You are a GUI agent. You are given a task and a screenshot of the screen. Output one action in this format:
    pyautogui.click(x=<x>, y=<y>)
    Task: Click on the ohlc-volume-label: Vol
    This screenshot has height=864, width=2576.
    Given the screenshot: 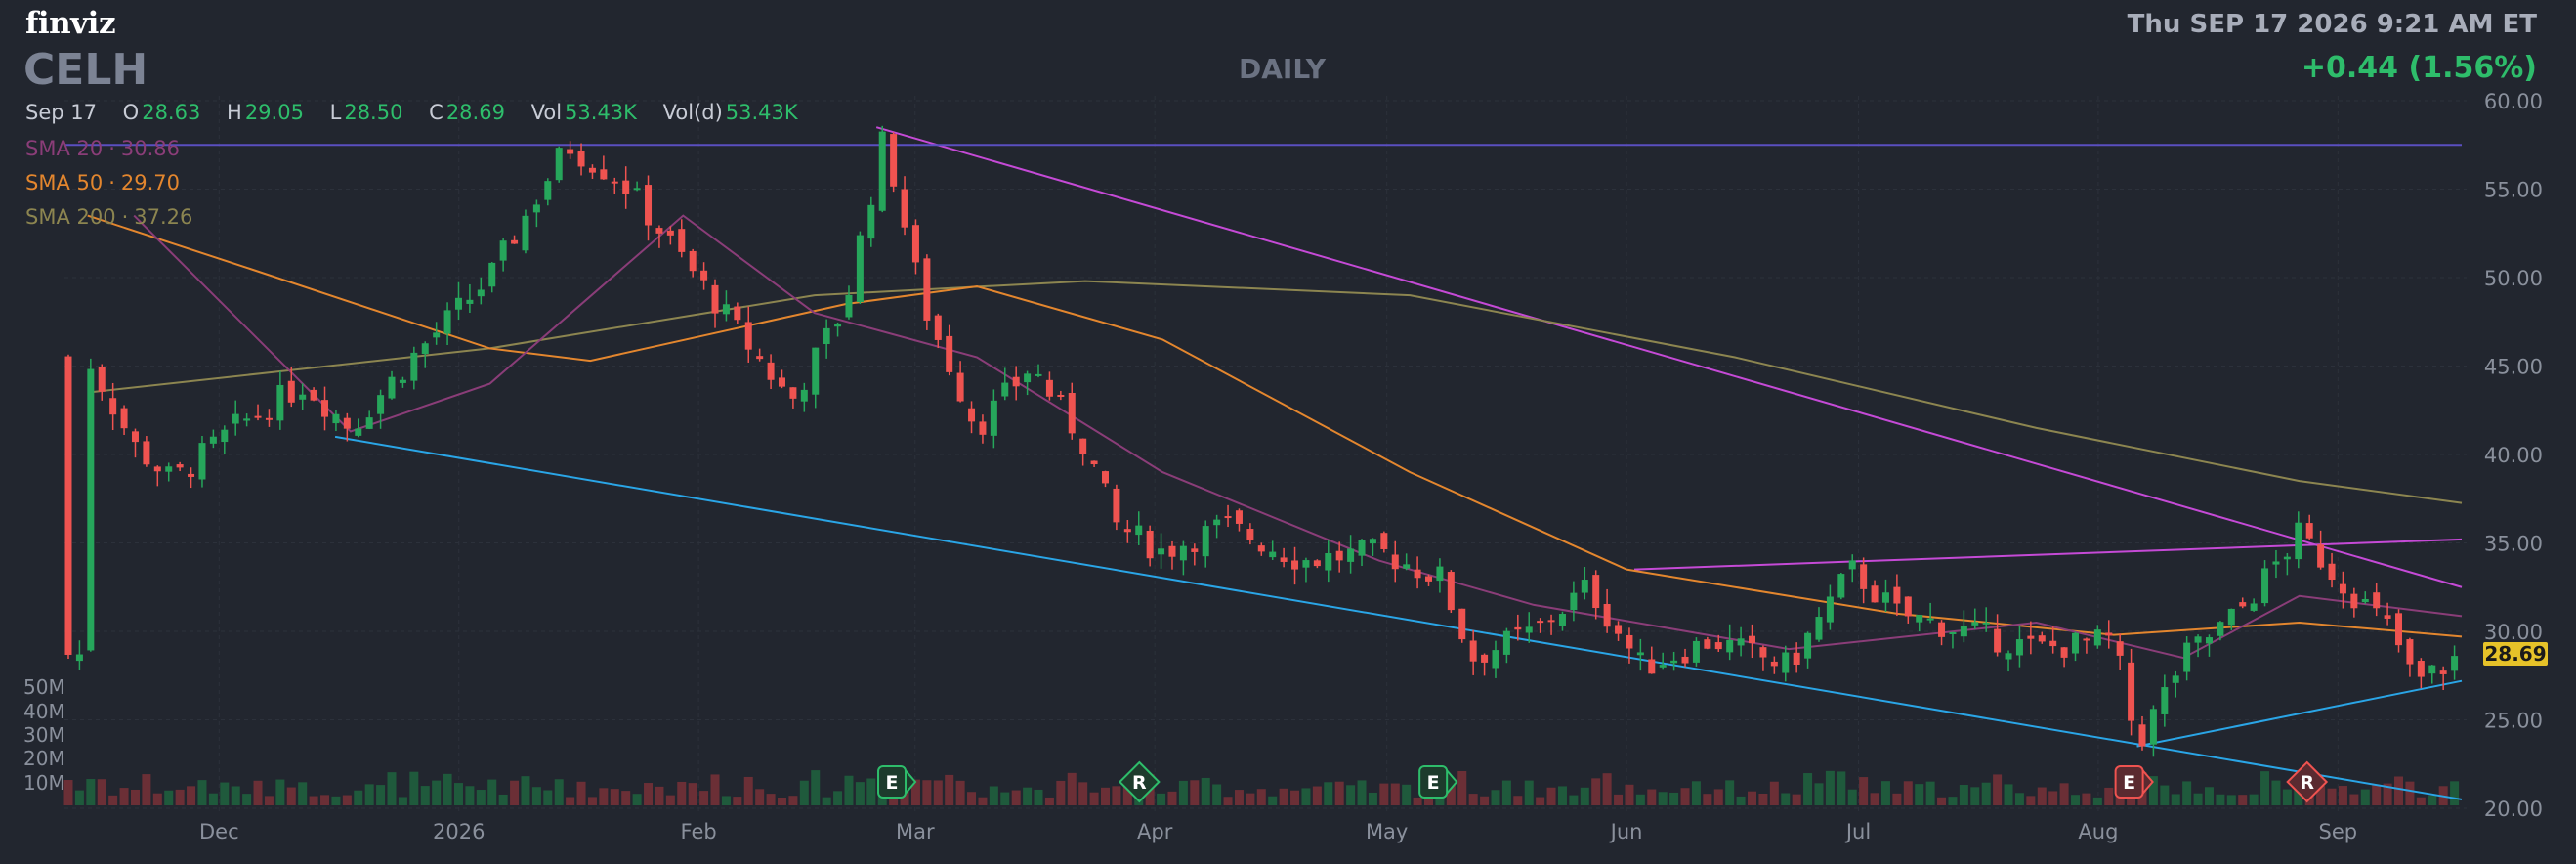 What is the action you would take?
    pyautogui.click(x=546, y=112)
    